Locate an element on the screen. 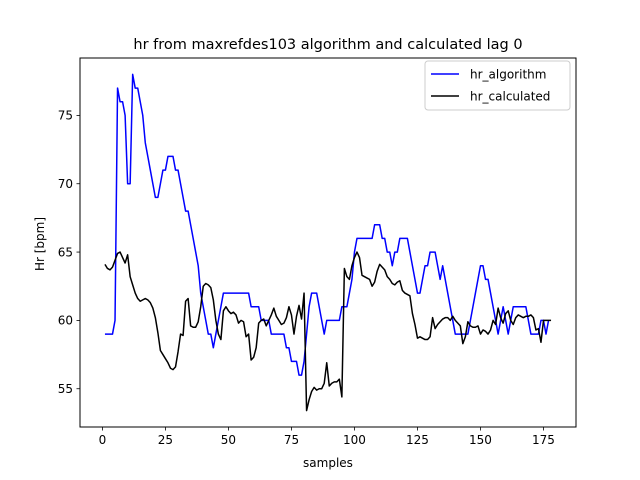 This screenshot has width=640, height=480. legend-box is located at coordinates (497, 85).